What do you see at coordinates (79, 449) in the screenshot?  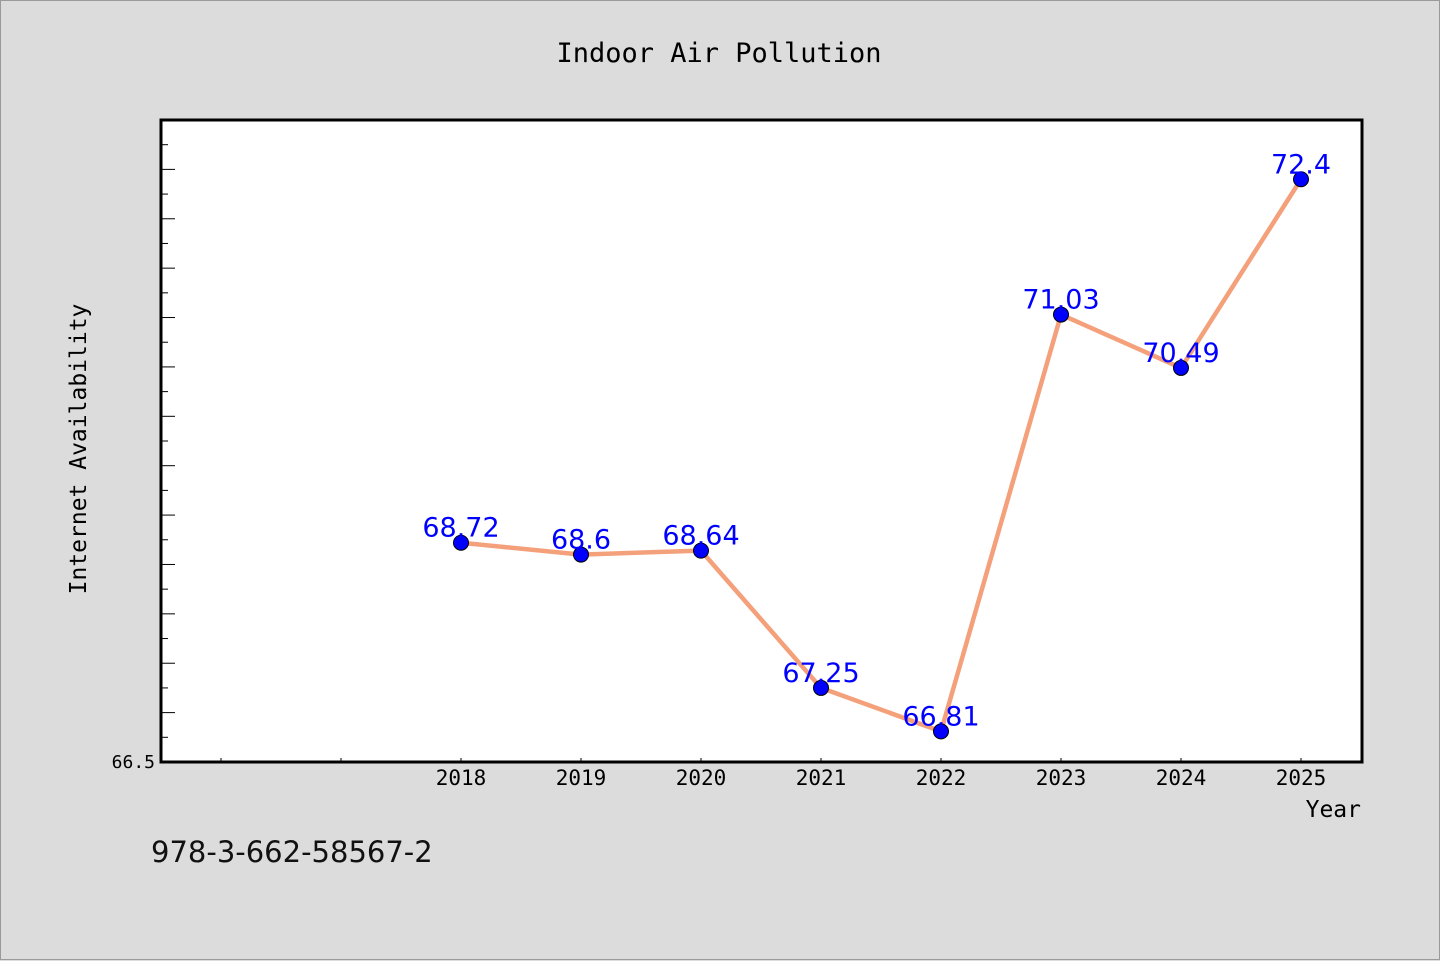 I see `y-axis-label: Internet Availability` at bounding box center [79, 449].